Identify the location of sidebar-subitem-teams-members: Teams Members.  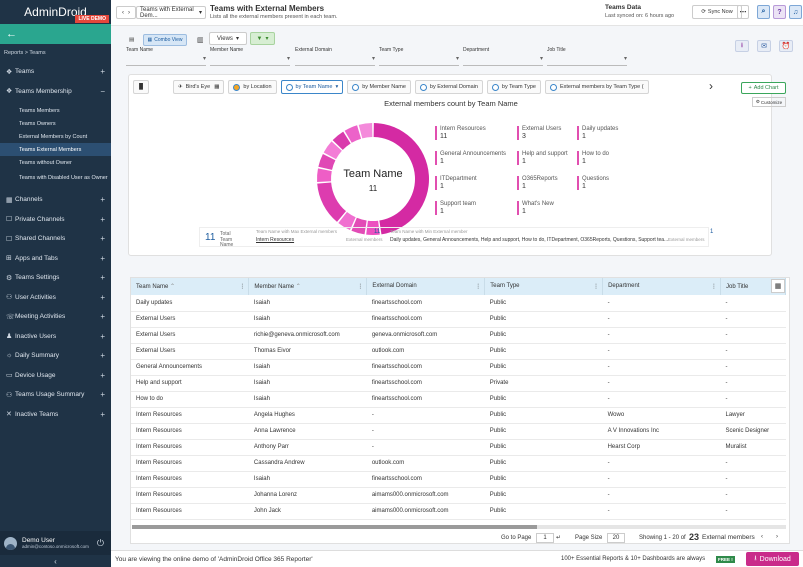
(39, 110).